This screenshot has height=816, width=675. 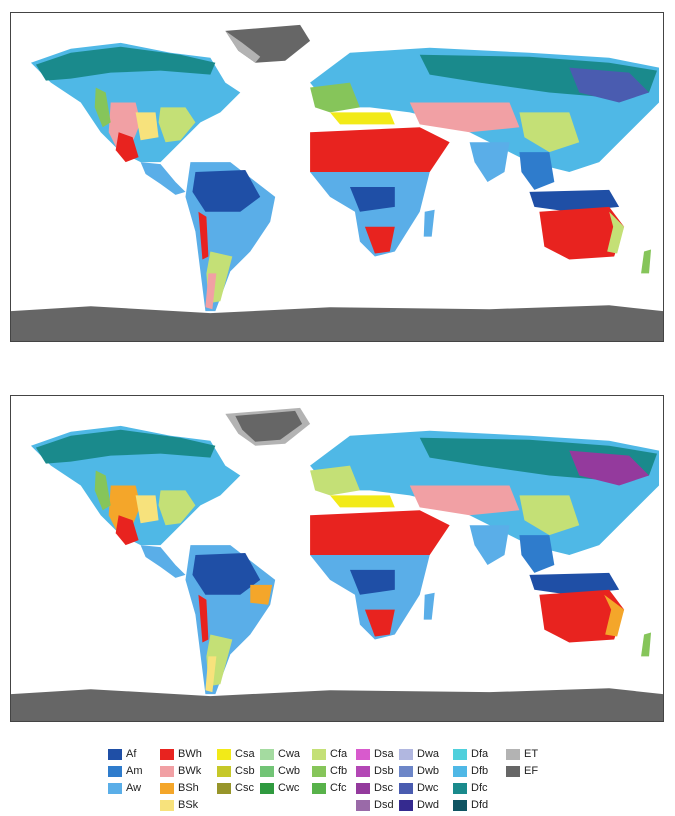 What do you see at coordinates (245, 771) in the screenshot?
I see `legend-label: Csb` at bounding box center [245, 771].